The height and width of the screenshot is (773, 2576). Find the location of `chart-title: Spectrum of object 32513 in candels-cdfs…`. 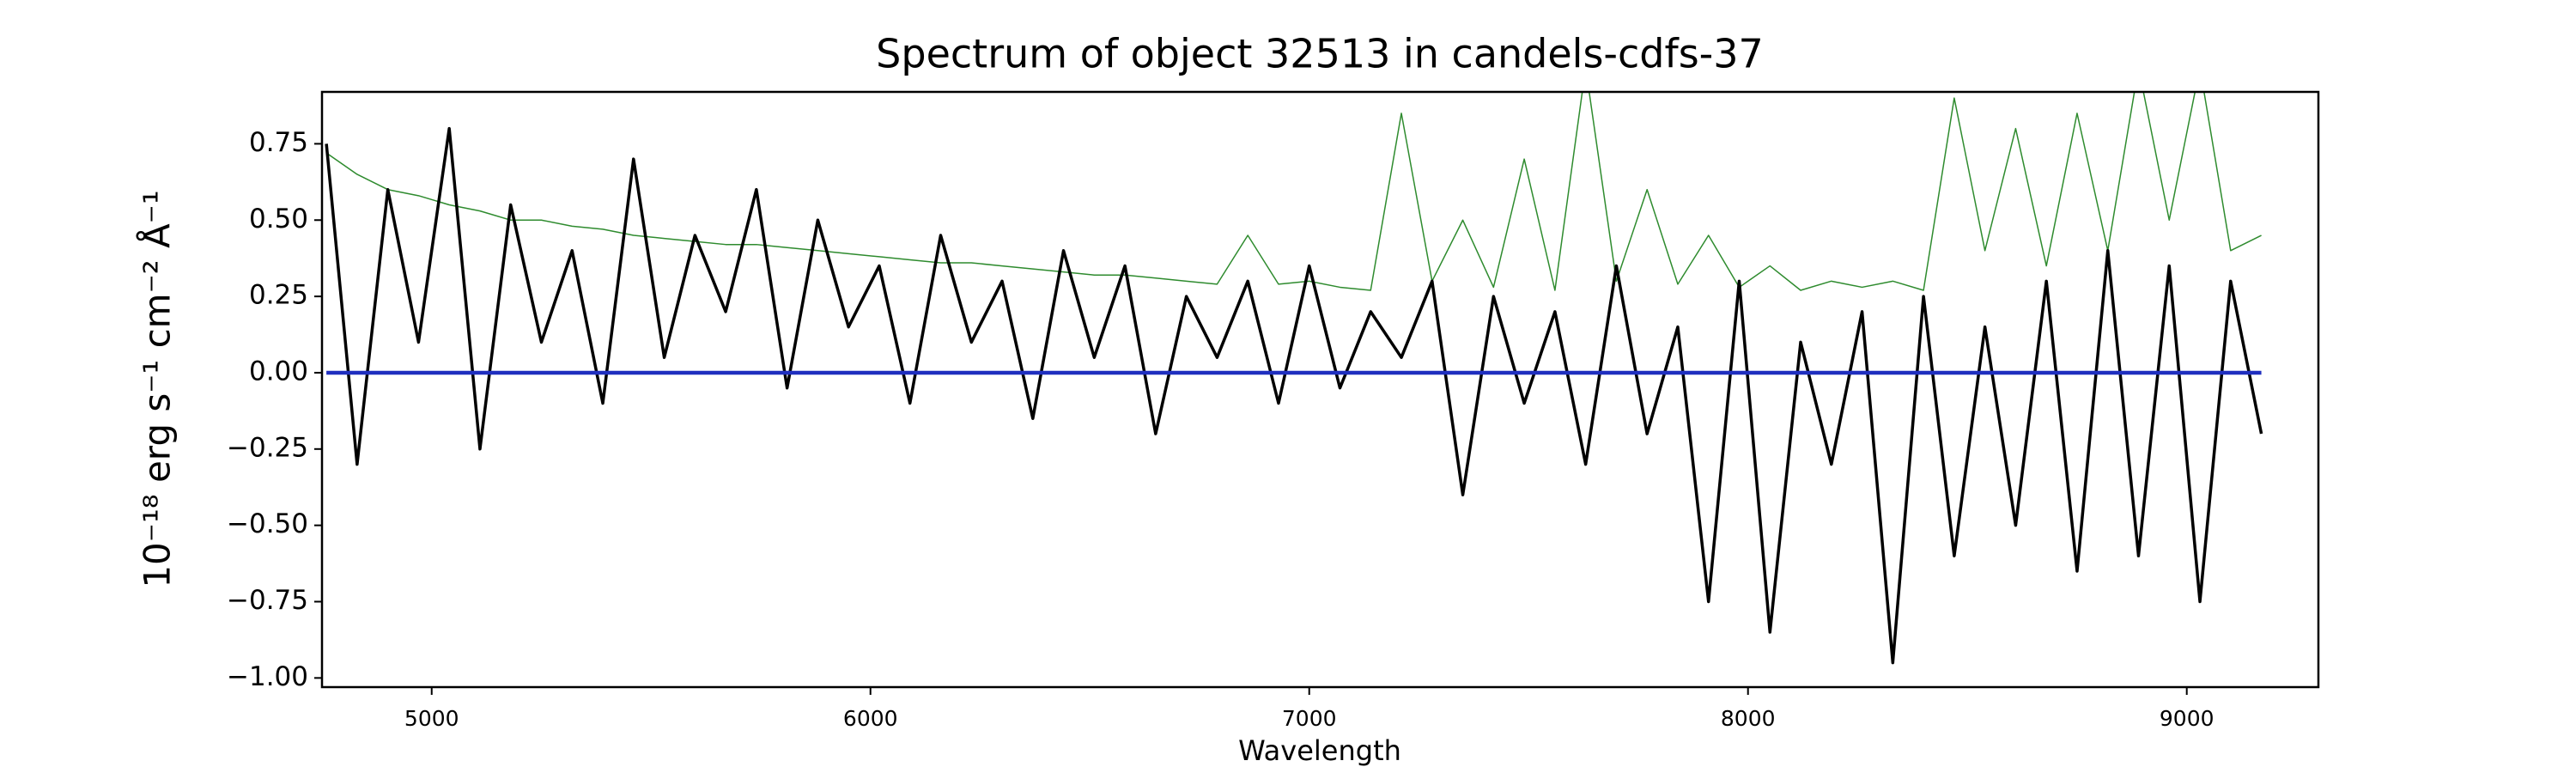

chart-title: Spectrum of object 32513 in candels-cdfs… is located at coordinates (1320, 54).